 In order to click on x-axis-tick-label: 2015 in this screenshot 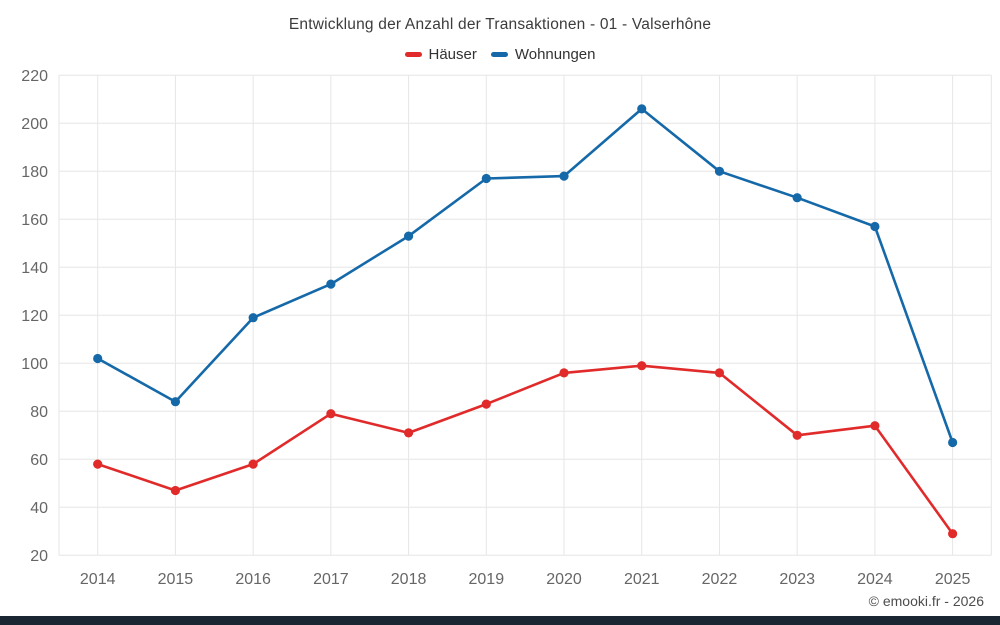, I will do `click(176, 579)`.